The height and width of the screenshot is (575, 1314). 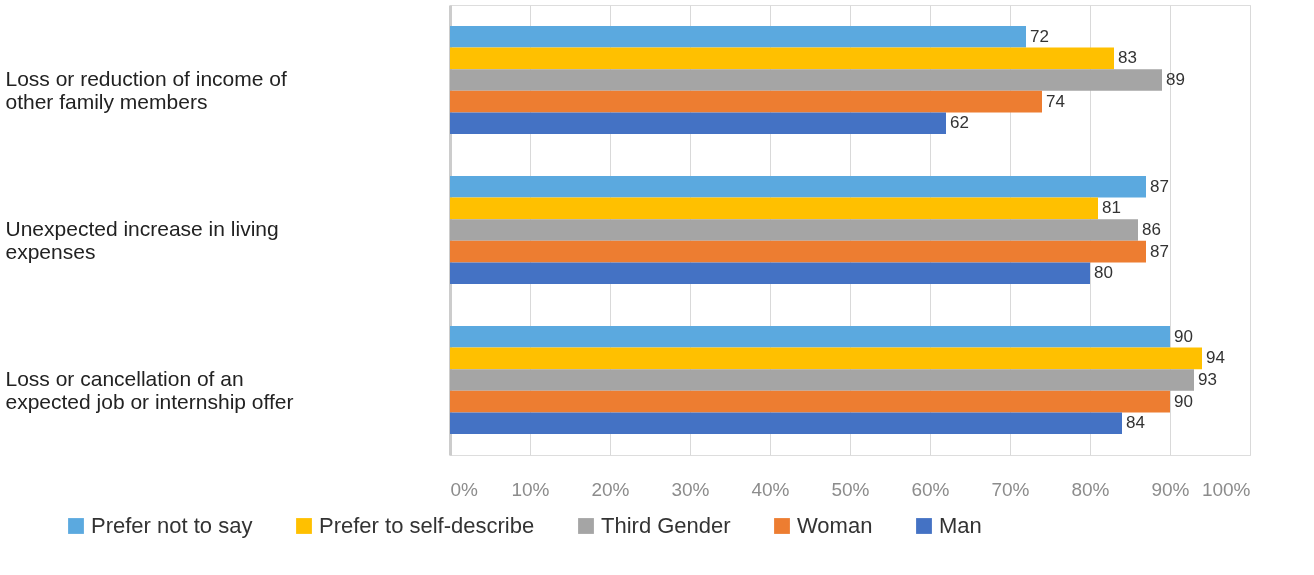 What do you see at coordinates (1135, 423) in the screenshot?
I see `data-label: 84` at bounding box center [1135, 423].